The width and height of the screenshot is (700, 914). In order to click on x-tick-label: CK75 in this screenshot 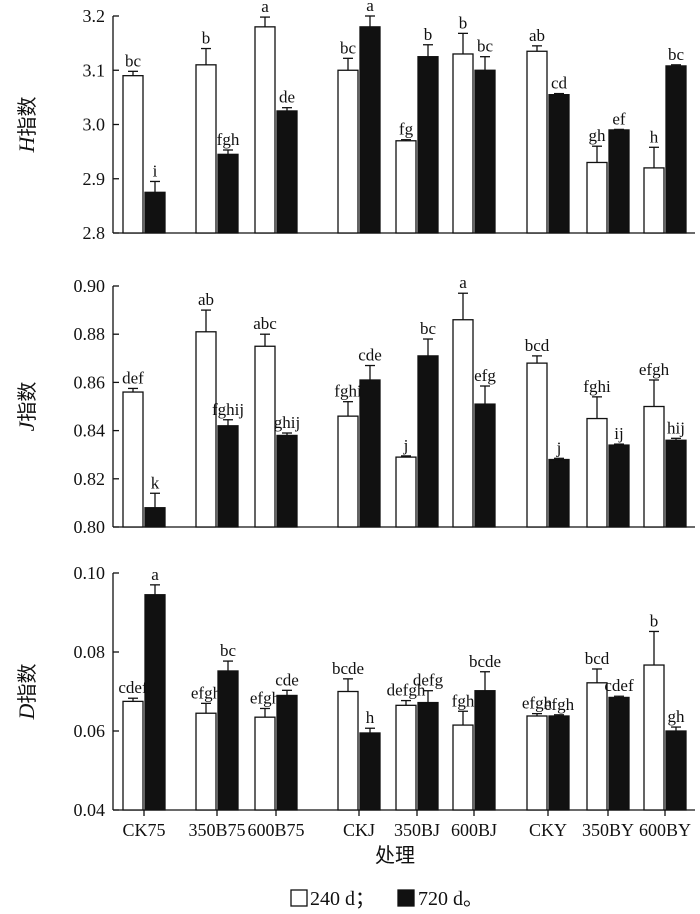, I will do `click(143, 830)`.